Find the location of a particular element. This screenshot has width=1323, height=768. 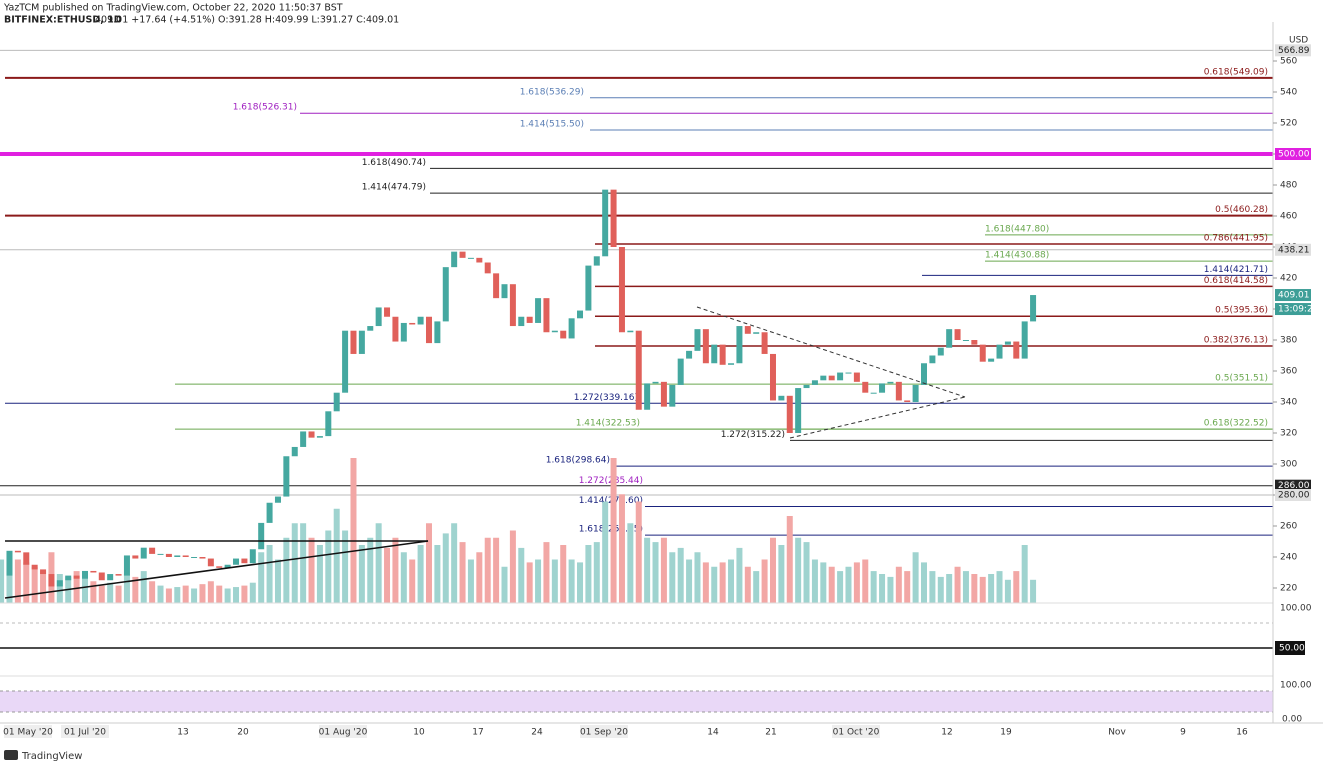

price-tick-label: 420 is located at coordinates (1288, 279).